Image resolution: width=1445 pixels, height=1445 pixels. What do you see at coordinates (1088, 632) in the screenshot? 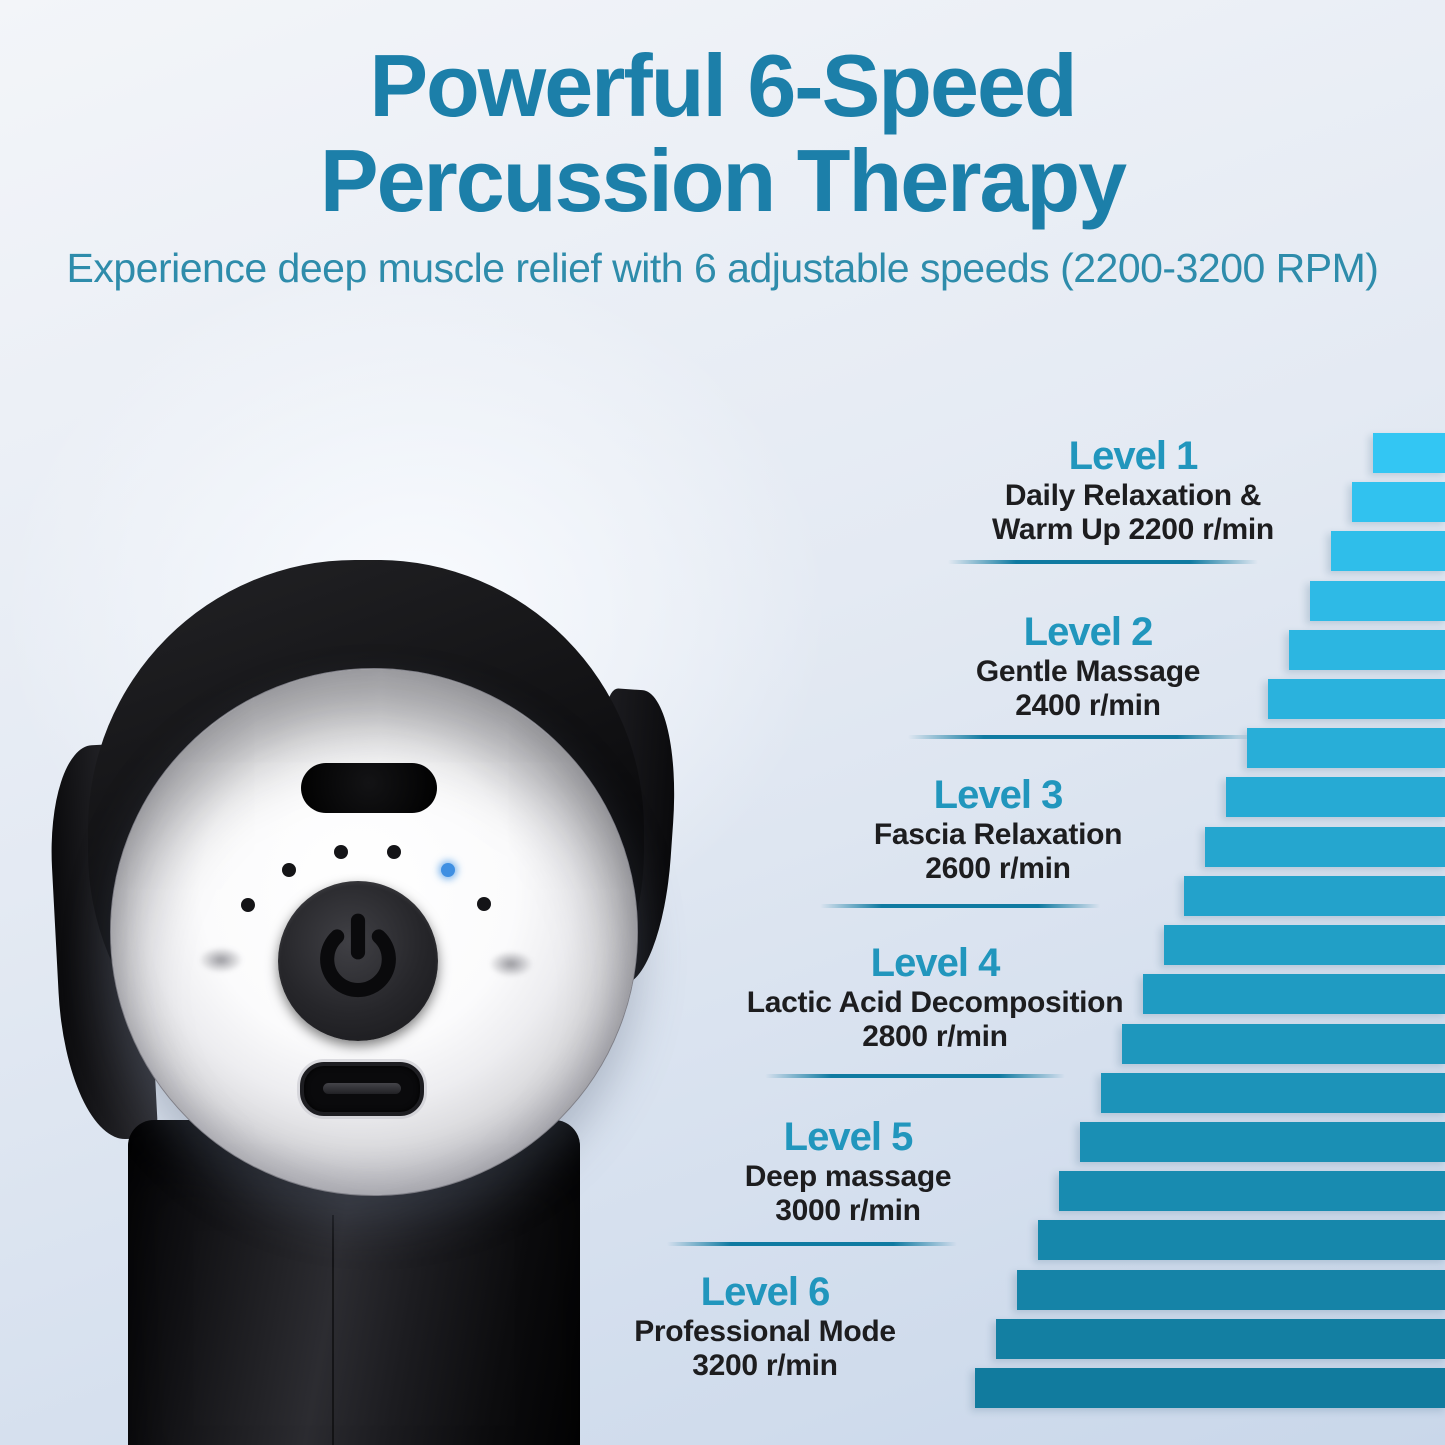
I see `level-heading: Level 2` at bounding box center [1088, 632].